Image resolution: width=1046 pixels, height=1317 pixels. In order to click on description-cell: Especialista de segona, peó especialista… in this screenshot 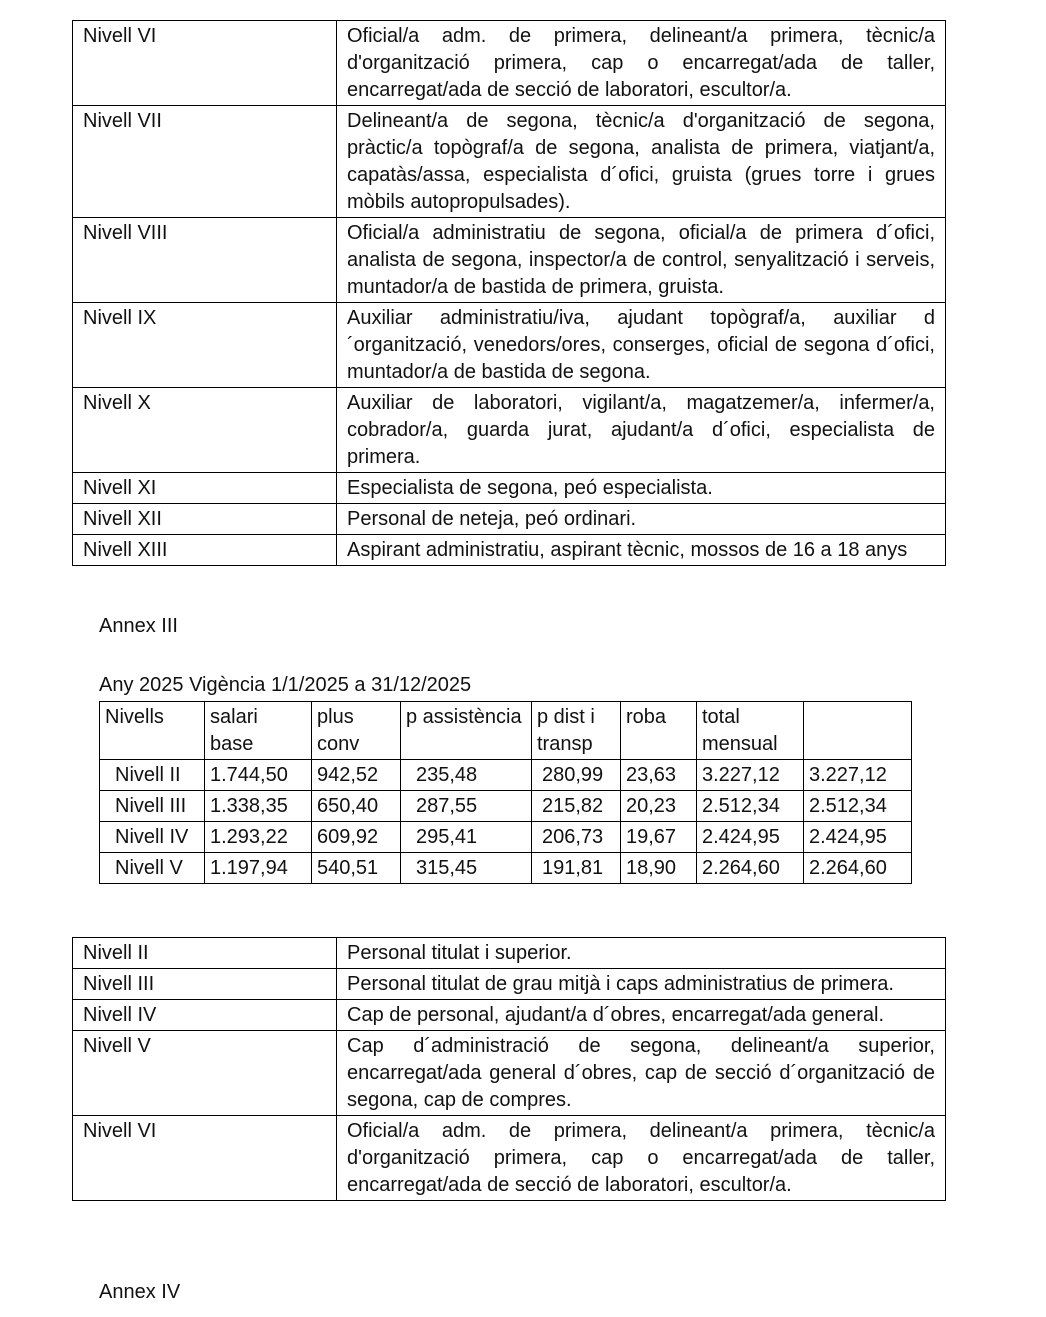, I will do `click(641, 488)`.